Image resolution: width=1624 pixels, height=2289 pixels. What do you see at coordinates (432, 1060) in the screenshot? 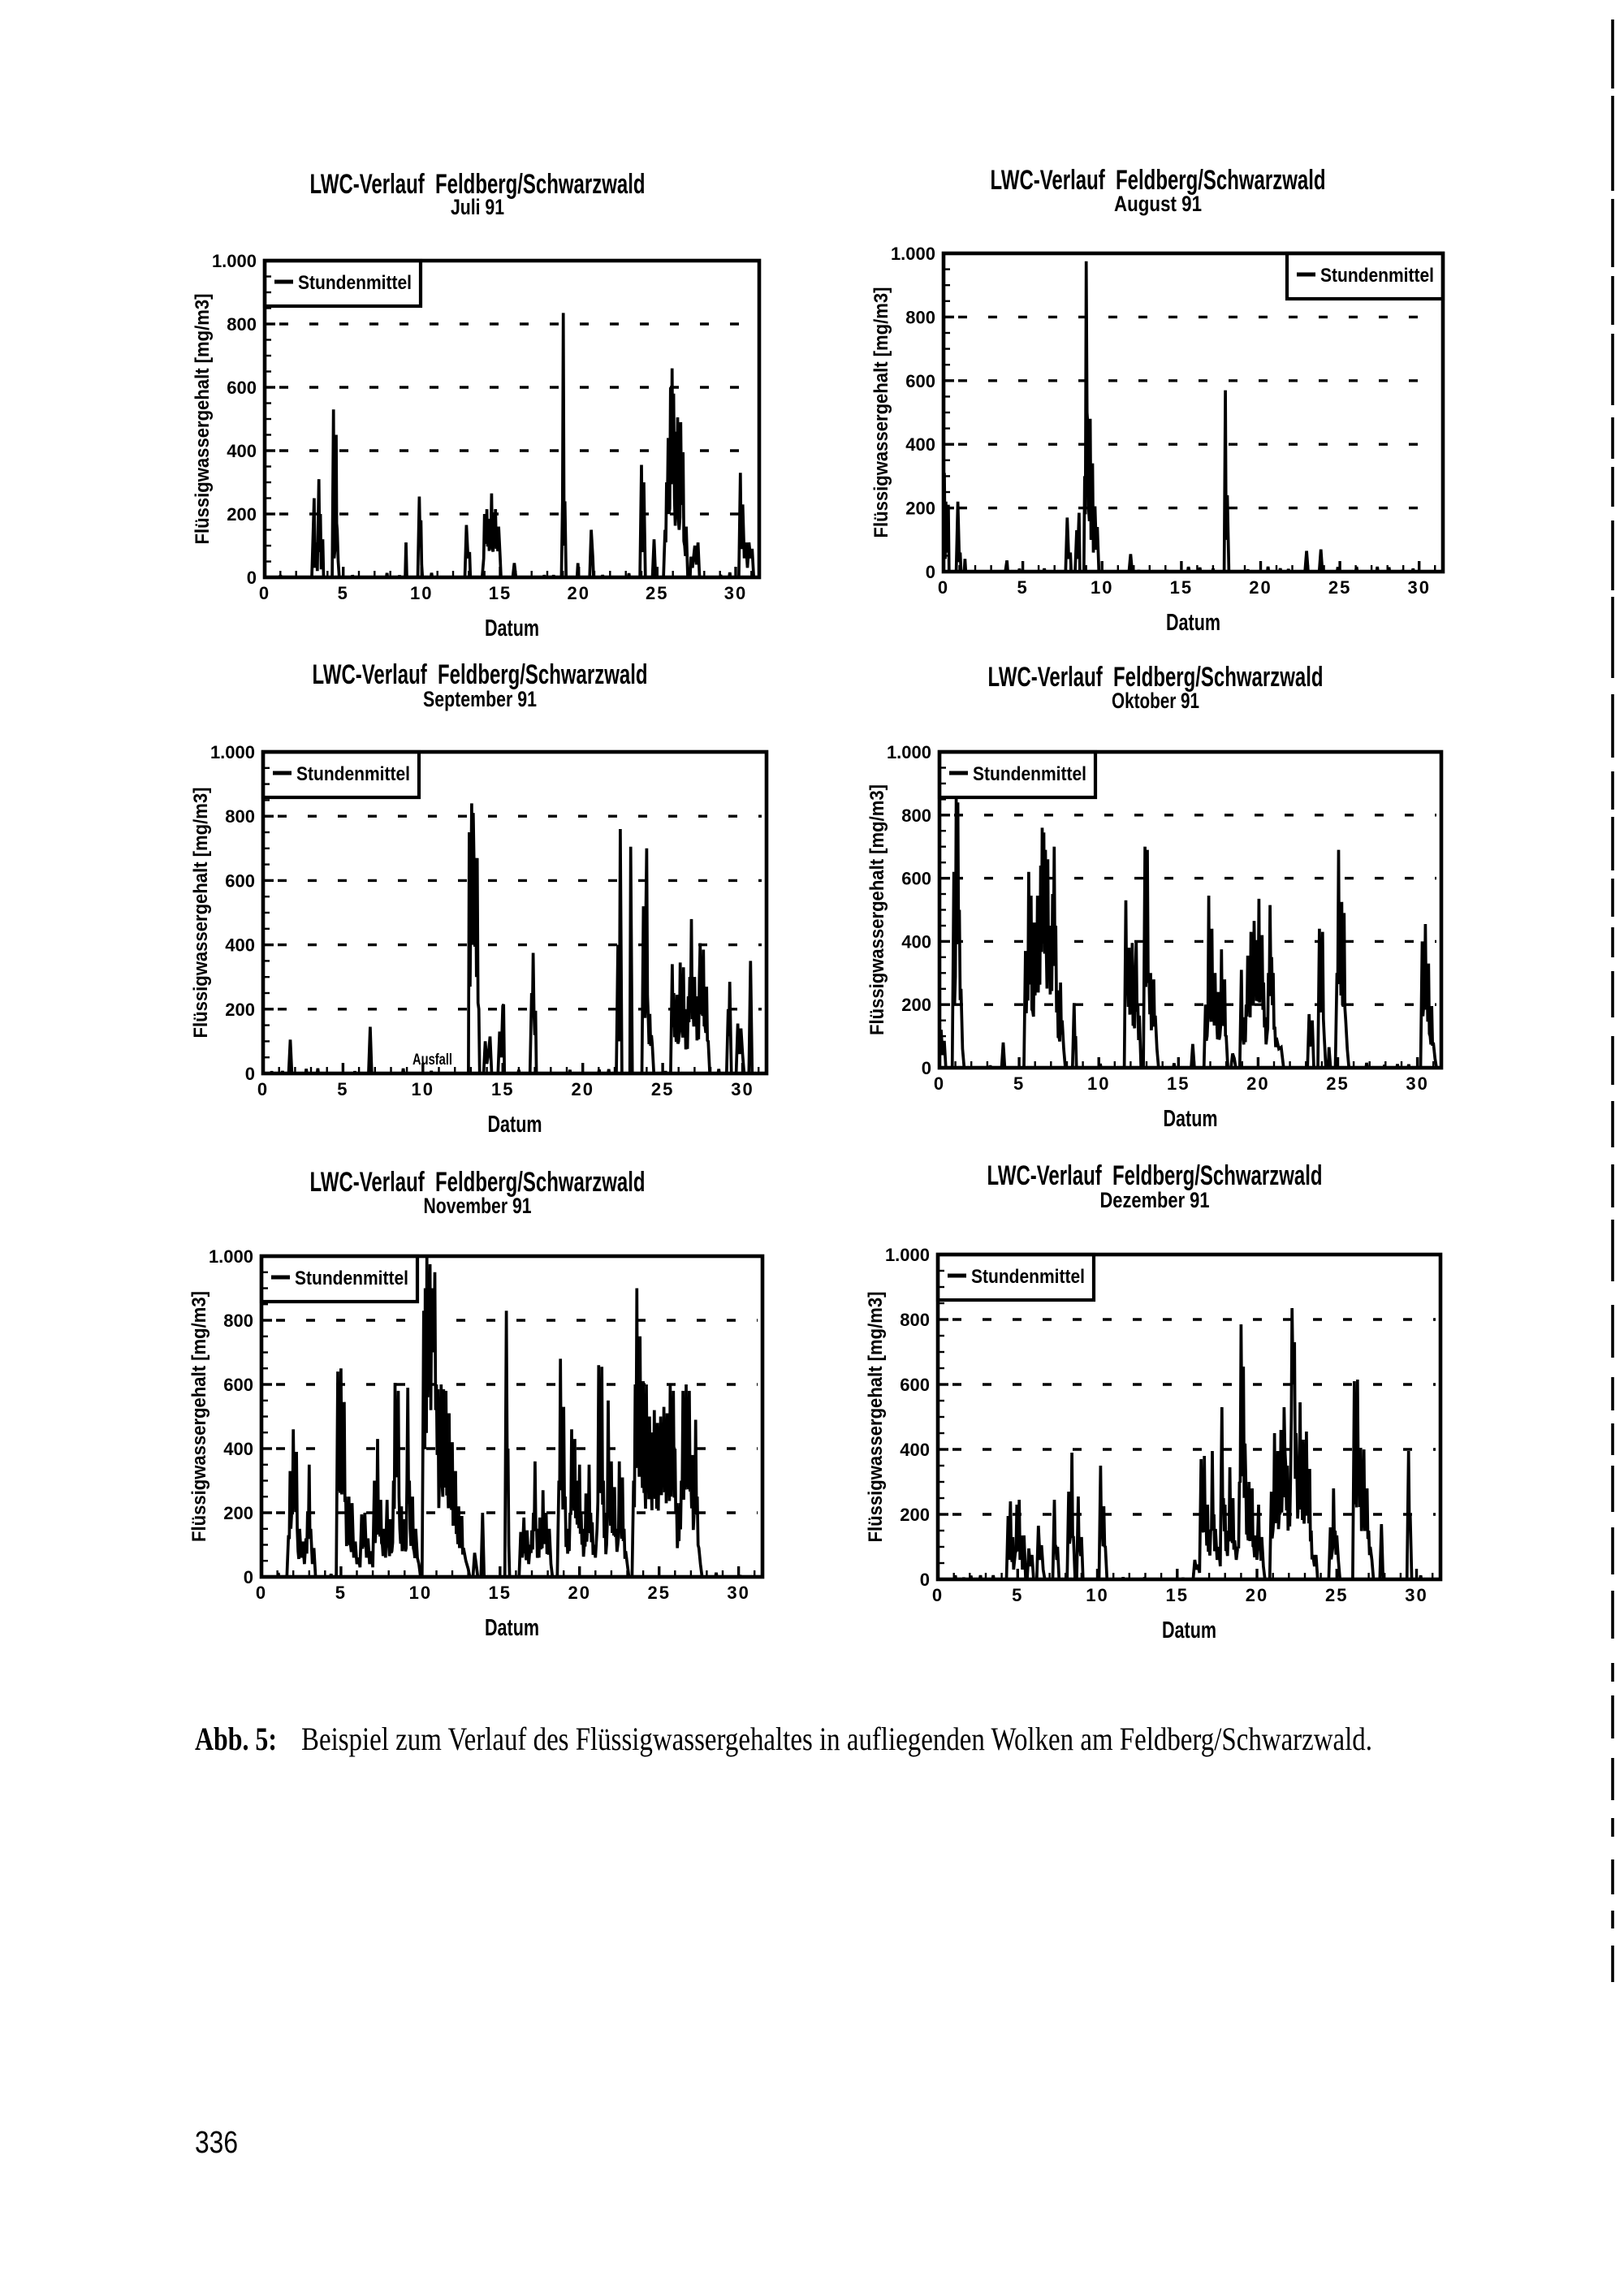
I see `svg-text: Ausfall` at bounding box center [432, 1060].